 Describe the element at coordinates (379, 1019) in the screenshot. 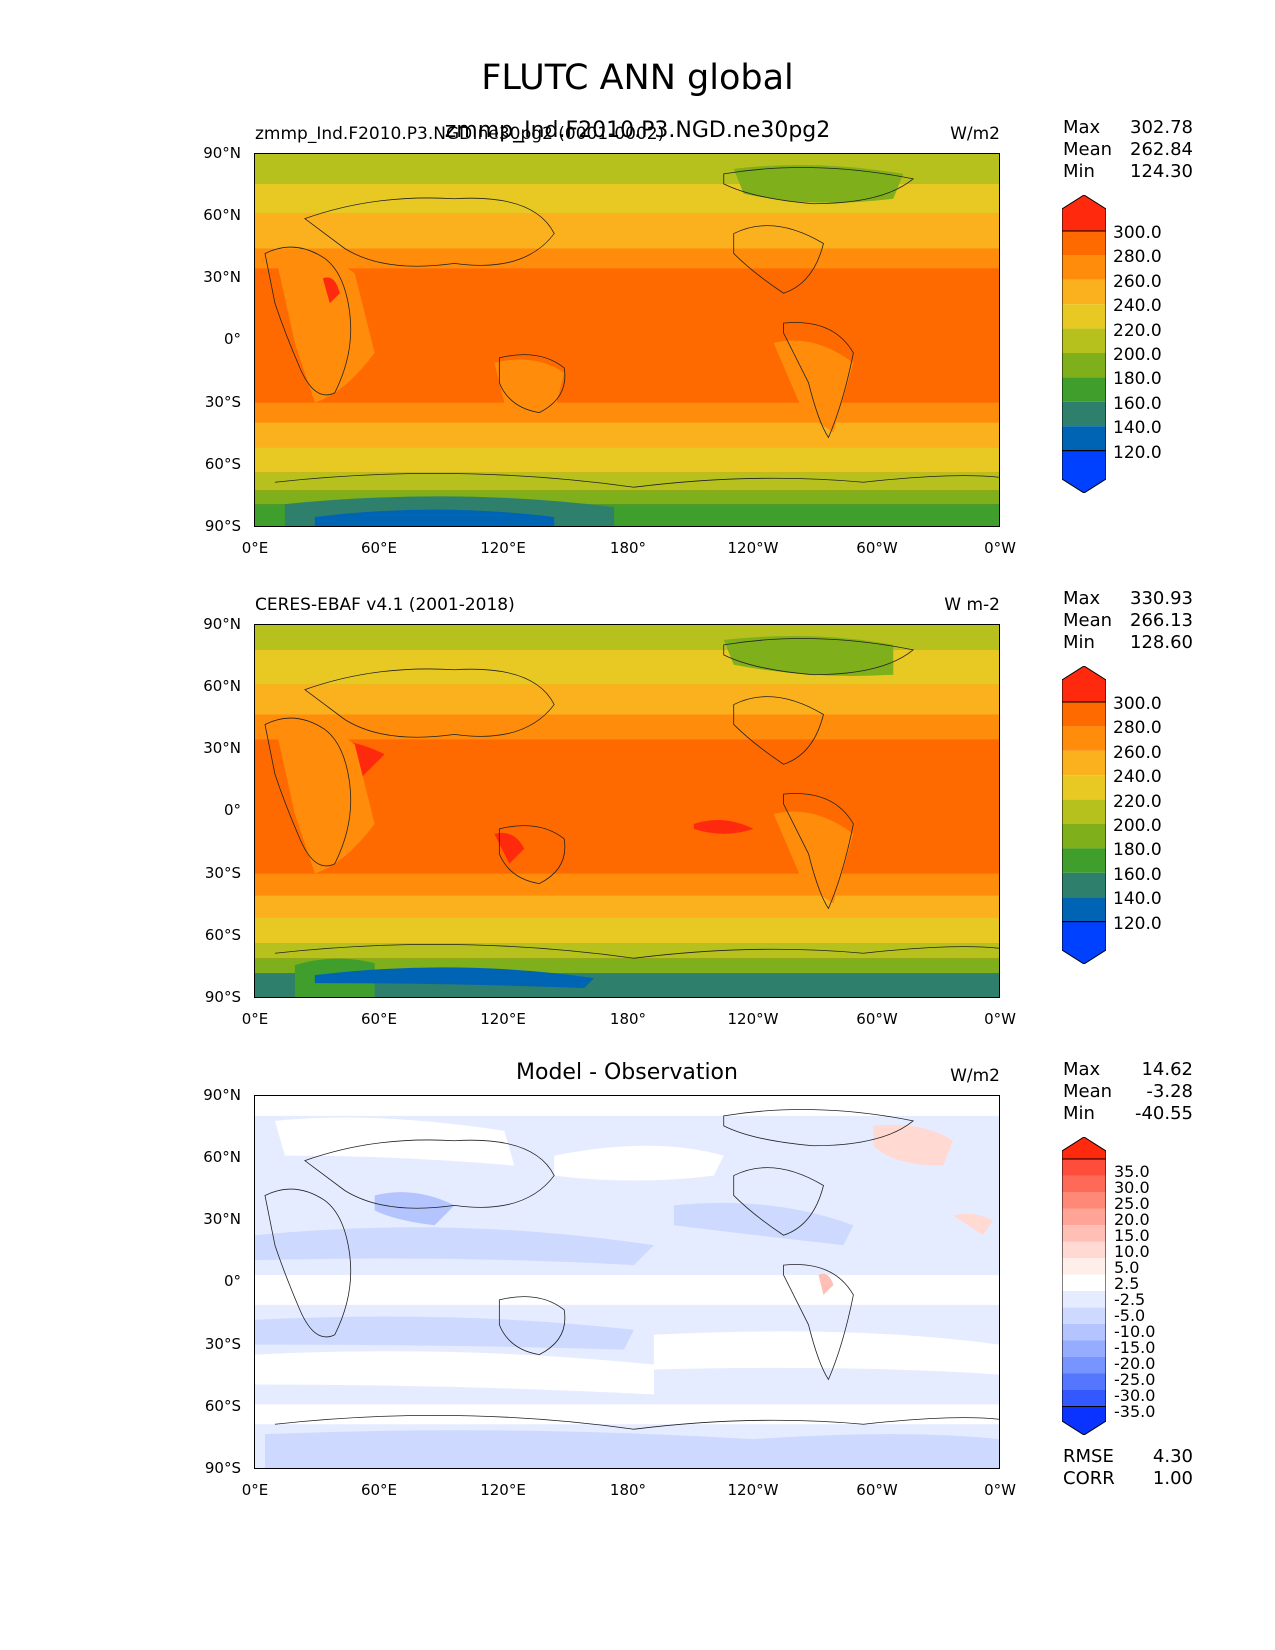

I see `panel2-lon-label: 60°E` at that location.